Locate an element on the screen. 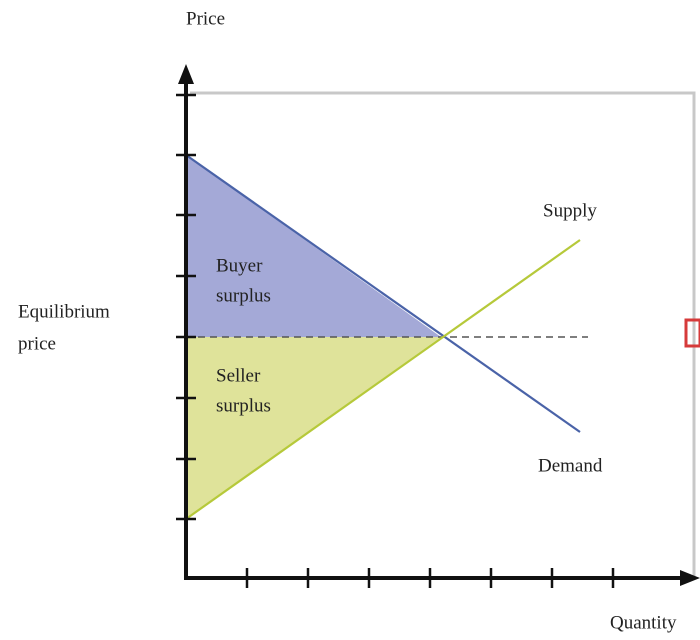 This screenshot has height=640, width=700. x-axis-label: Quantity is located at coordinates (643, 622).